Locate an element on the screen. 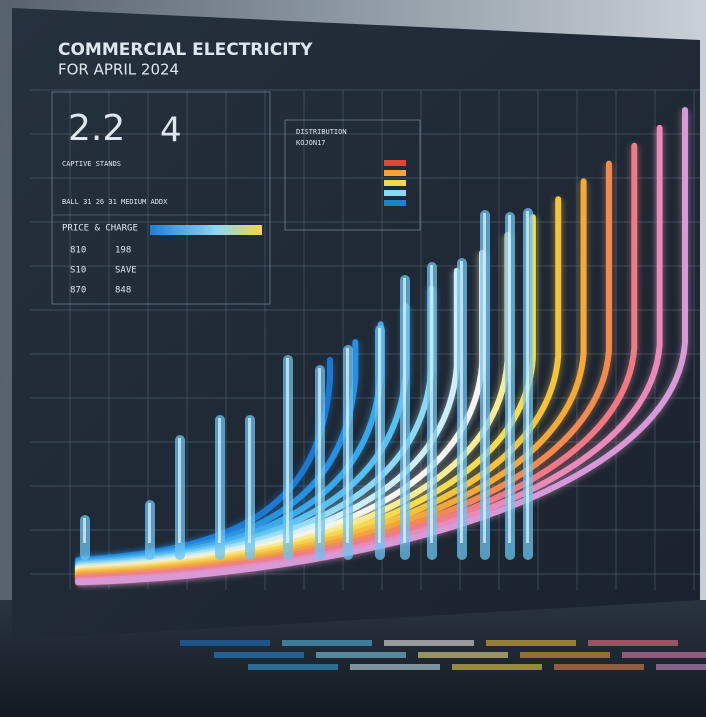  table-cell: 198 is located at coordinates (123, 251).